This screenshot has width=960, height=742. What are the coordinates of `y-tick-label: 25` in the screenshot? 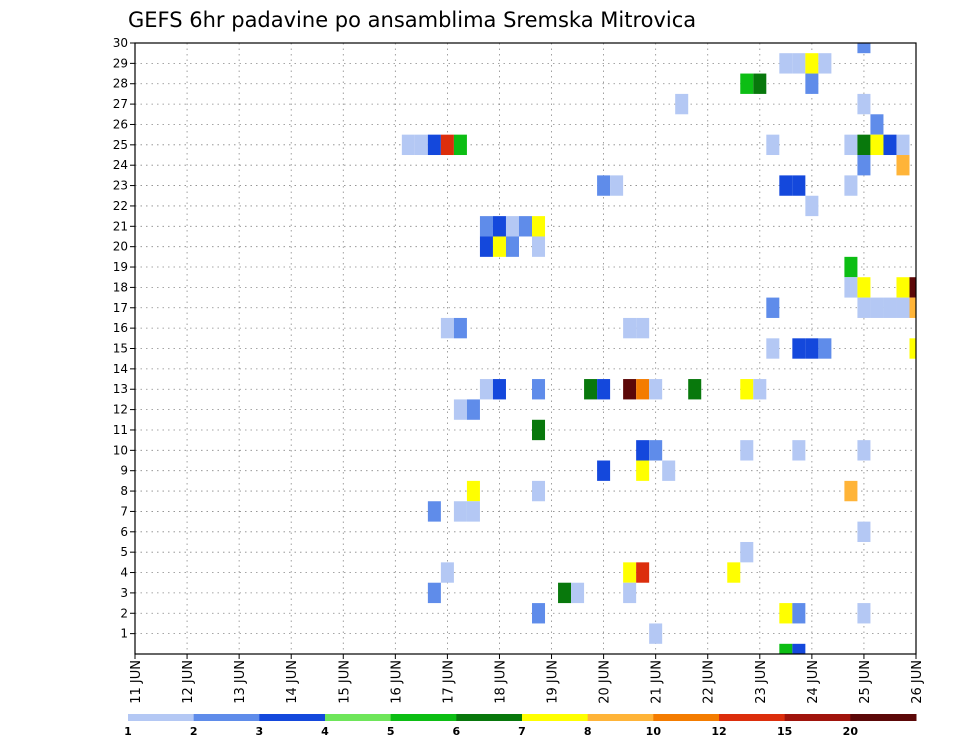 It's located at (120, 145).